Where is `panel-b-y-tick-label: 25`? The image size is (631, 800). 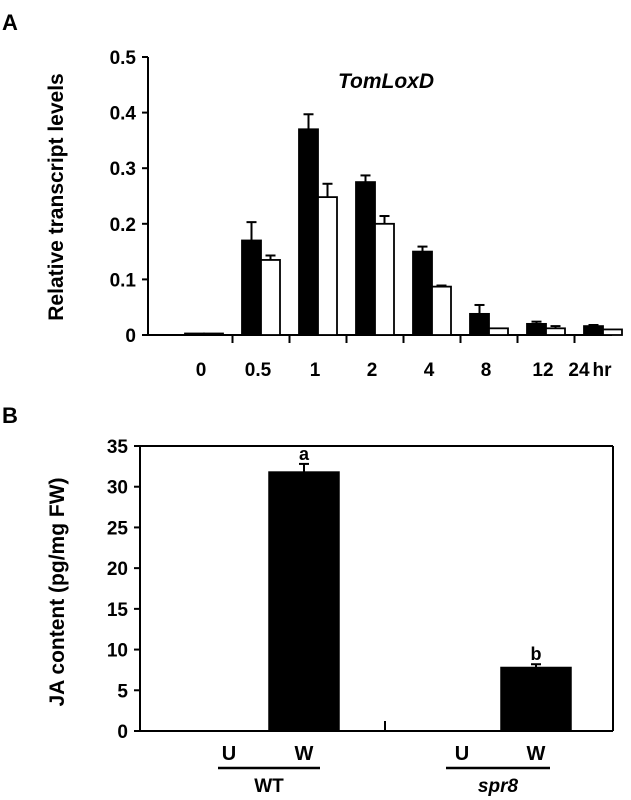
panel-b-y-tick-label: 25 is located at coordinates (118, 528).